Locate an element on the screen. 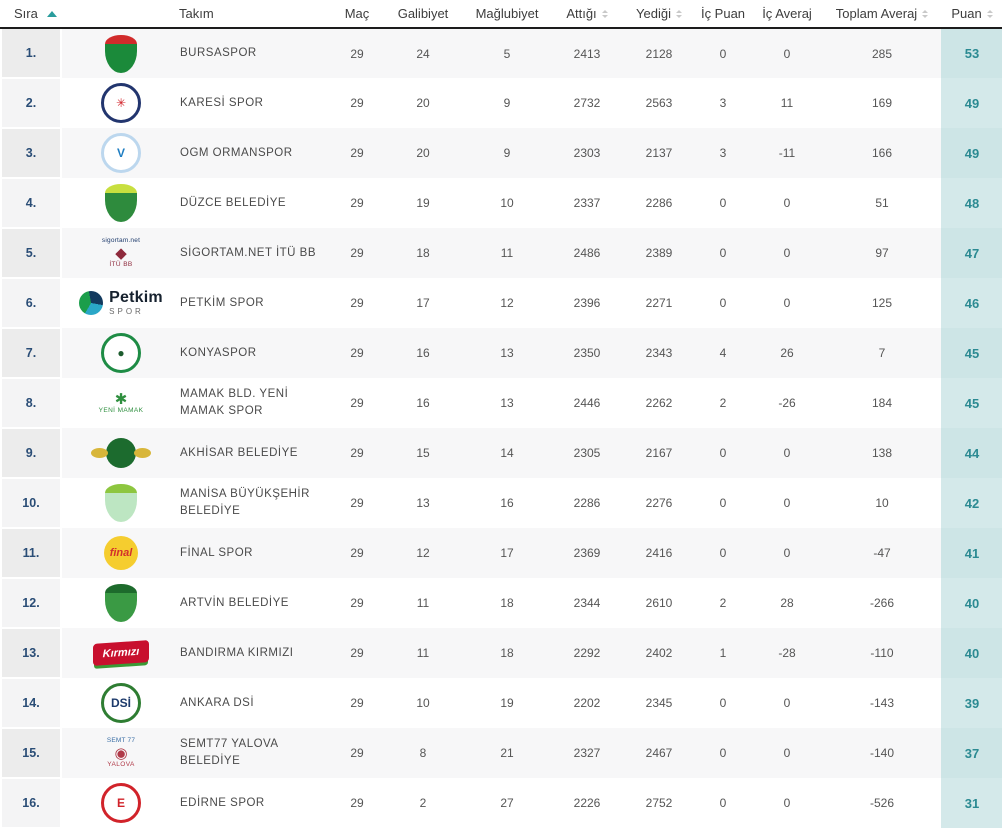 The height and width of the screenshot is (829, 1002). table-row: 4. DÜZCE BELEDİYE 29 19 10 2337 2286 0 0 51 48 is located at coordinates (501, 203).